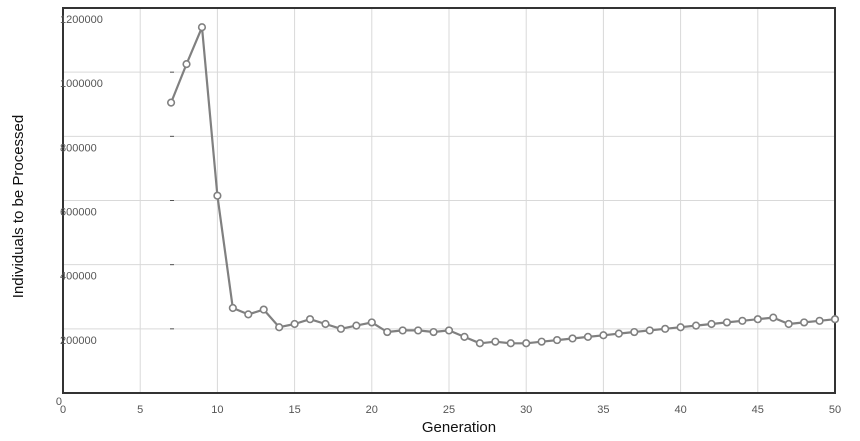  What do you see at coordinates (78, 277) in the screenshot?
I see `y-tick-label: 400000` at bounding box center [78, 277].